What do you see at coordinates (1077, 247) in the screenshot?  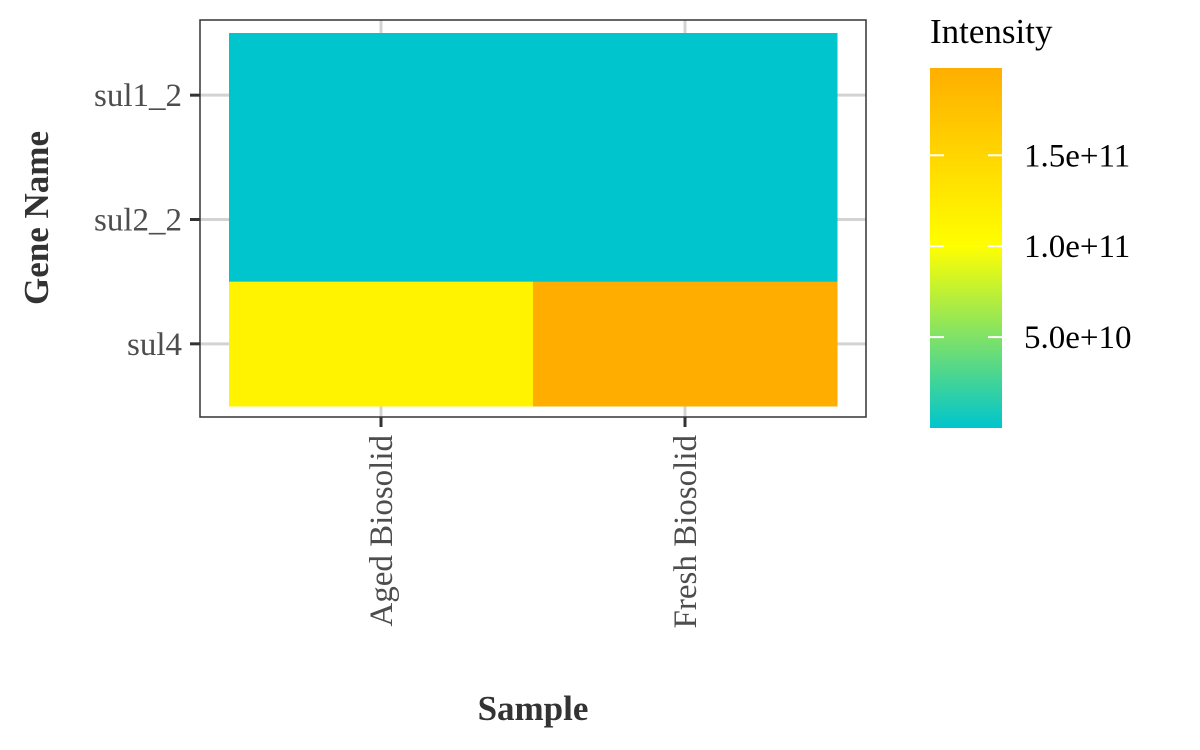 I see `legend-tick-label: 1.0e+11` at bounding box center [1077, 247].